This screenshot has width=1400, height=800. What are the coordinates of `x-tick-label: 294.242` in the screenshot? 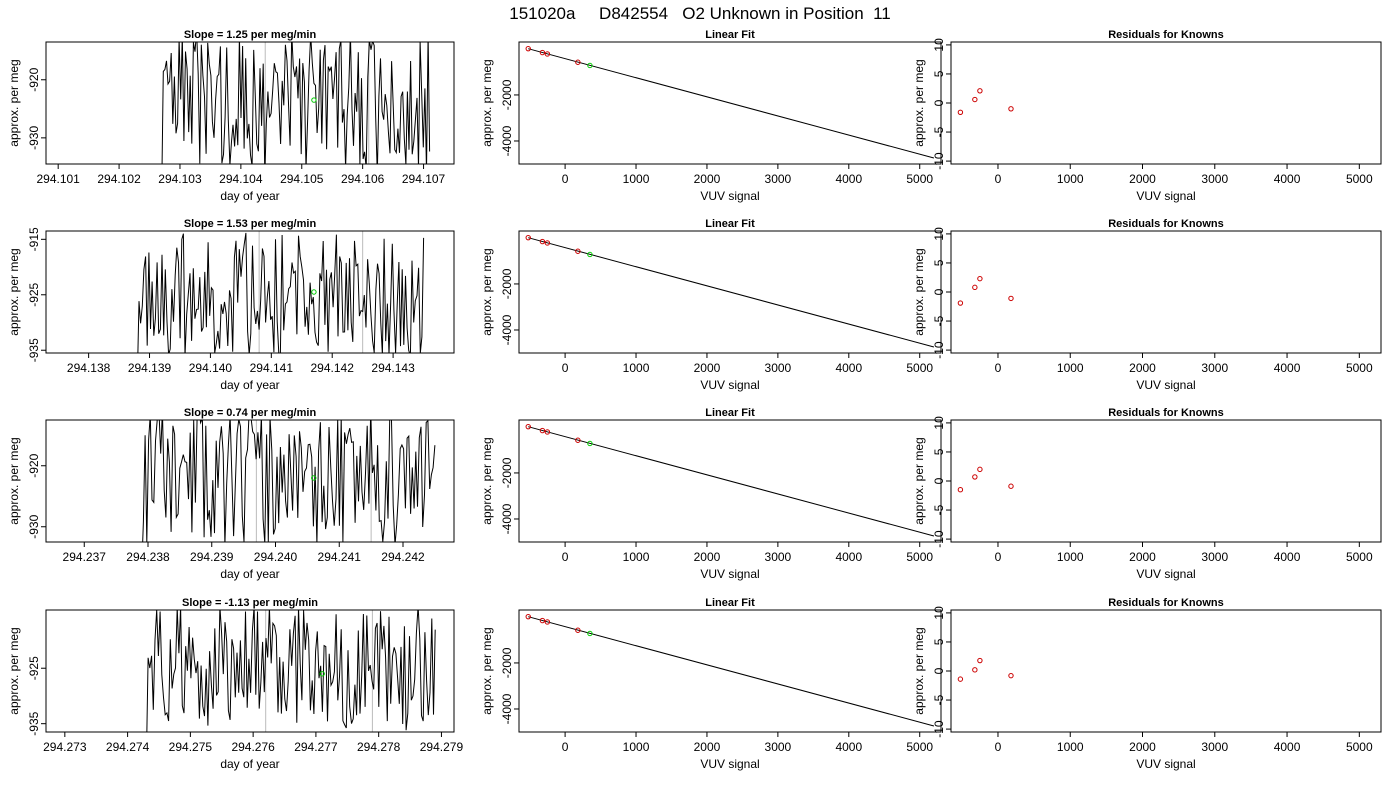 It's located at (403, 557).